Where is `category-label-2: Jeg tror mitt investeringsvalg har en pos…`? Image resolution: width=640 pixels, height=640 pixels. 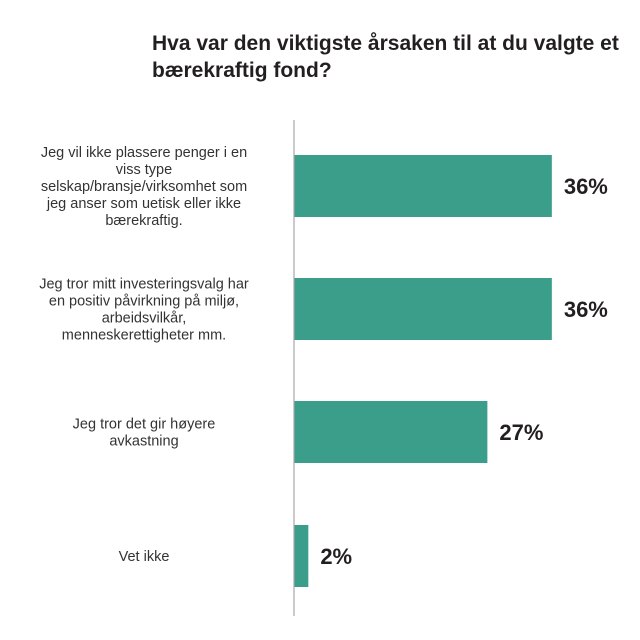 category-label-2: Jeg tror mitt investeringsvalg har en pos… is located at coordinates (144, 310).